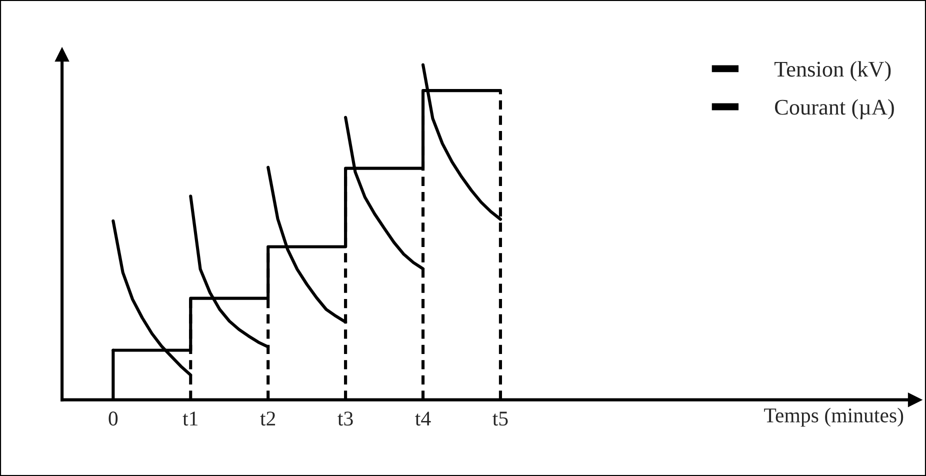  I want to click on x-tick-label: t4, so click(423, 419).